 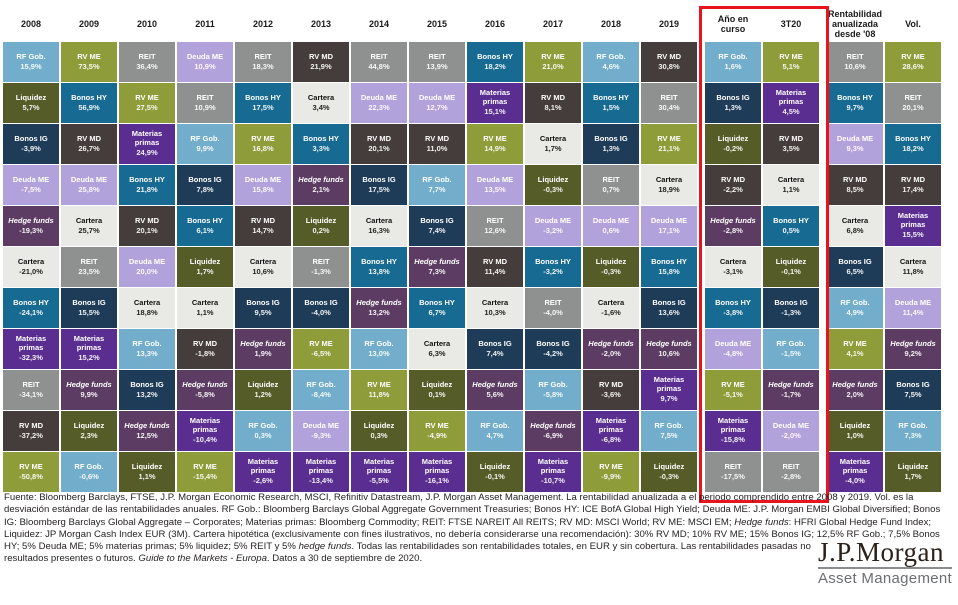 What do you see at coordinates (553, 107) in the screenshot?
I see `asset-return-value: 8,1%` at bounding box center [553, 107].